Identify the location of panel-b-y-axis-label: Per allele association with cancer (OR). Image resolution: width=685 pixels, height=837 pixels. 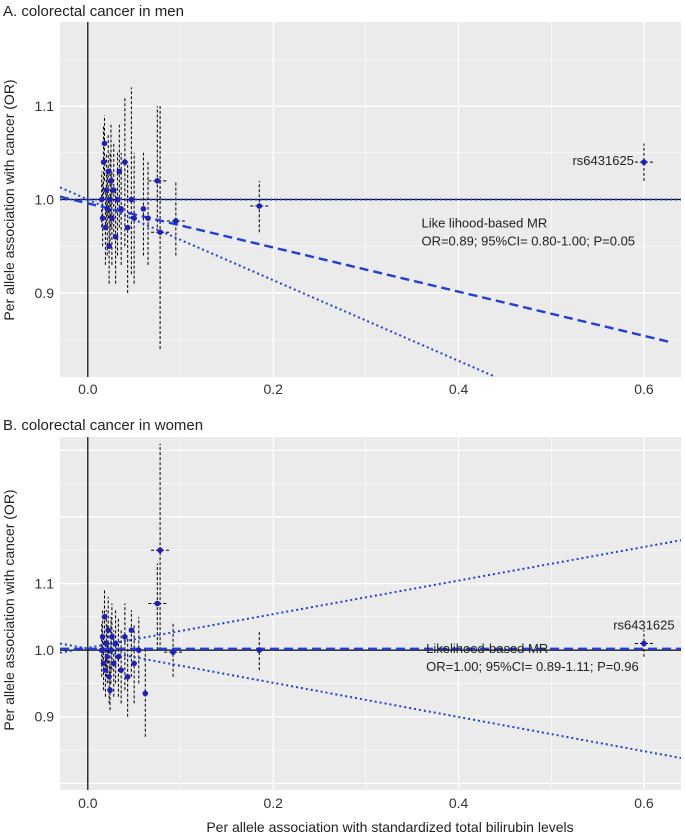
(9, 609).